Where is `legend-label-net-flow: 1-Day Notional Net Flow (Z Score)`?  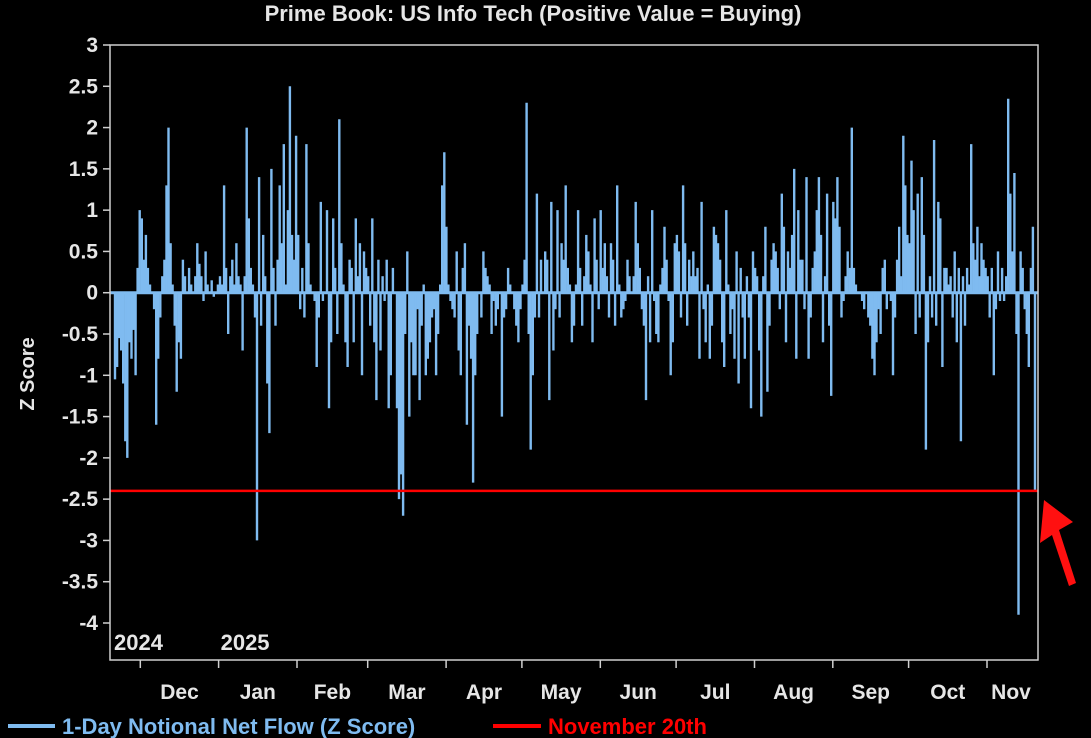 legend-label-net-flow: 1-Day Notional Net Flow (Z Score) is located at coordinates (238, 726).